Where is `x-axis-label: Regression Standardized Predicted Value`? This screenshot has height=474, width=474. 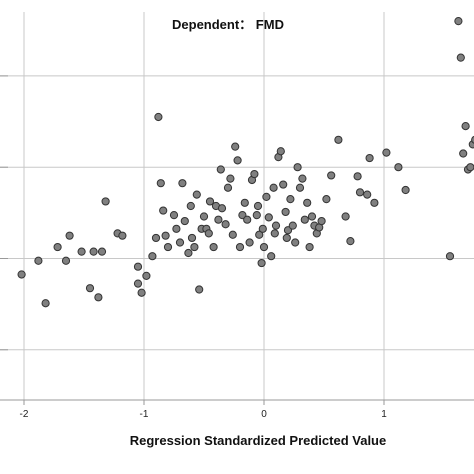
x-axis-label: Regression Standardized Predicted Value is located at coordinates (258, 440).